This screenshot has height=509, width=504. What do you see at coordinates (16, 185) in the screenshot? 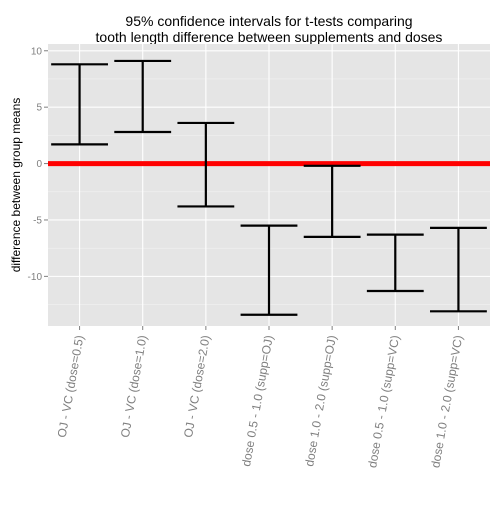
I see `y-axis-label: difference between group means` at bounding box center [16, 185].